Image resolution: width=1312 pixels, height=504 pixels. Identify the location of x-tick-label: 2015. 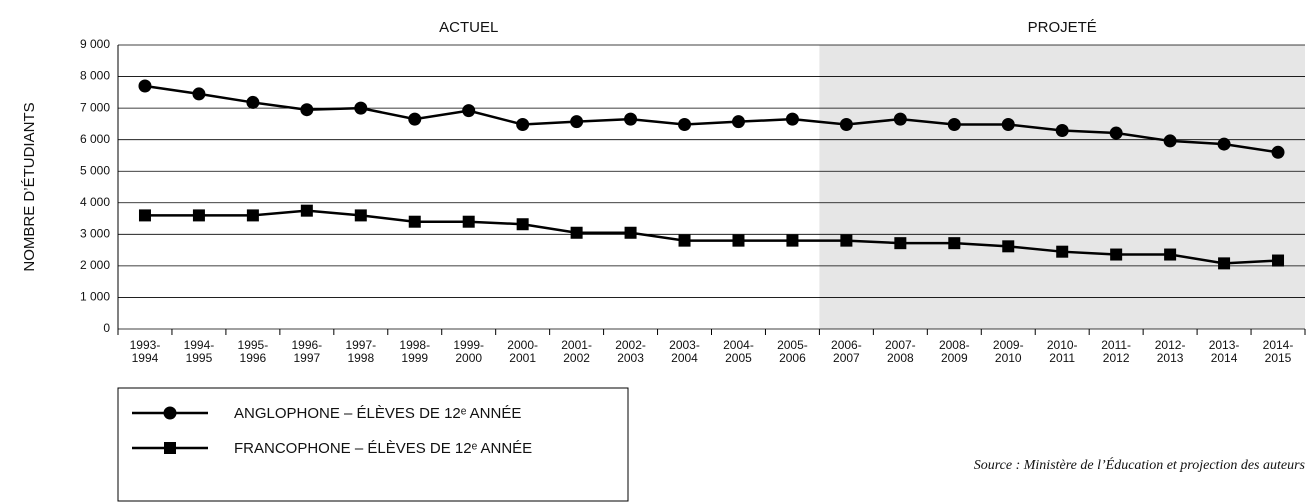
(1278, 358).